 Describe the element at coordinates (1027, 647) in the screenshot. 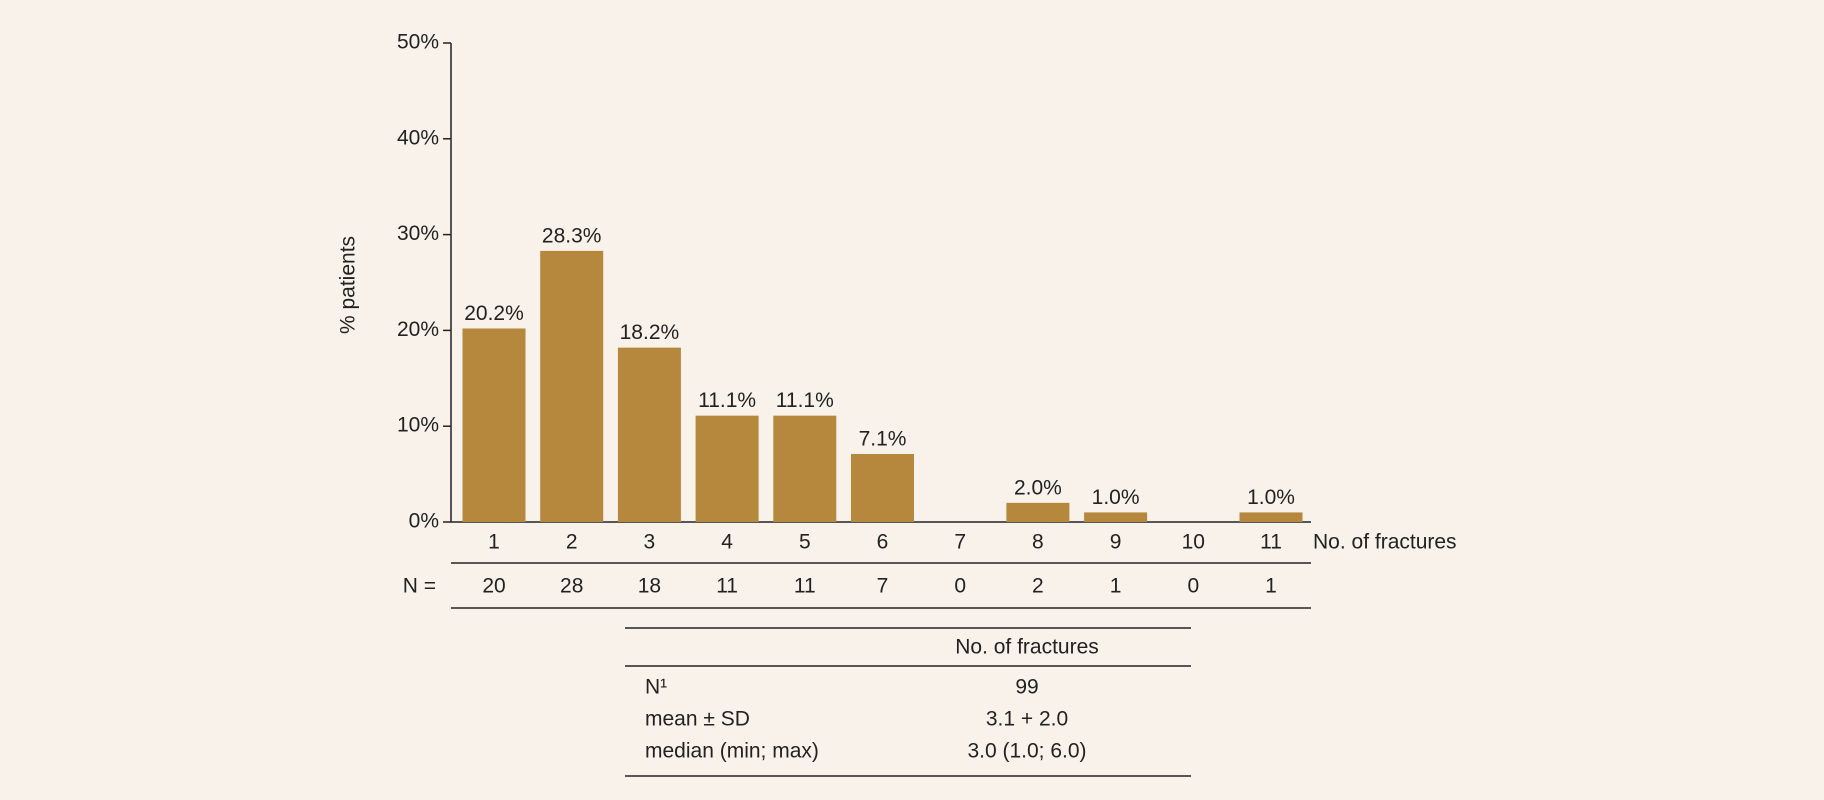

I see `stats-header: No. of fractures` at that location.